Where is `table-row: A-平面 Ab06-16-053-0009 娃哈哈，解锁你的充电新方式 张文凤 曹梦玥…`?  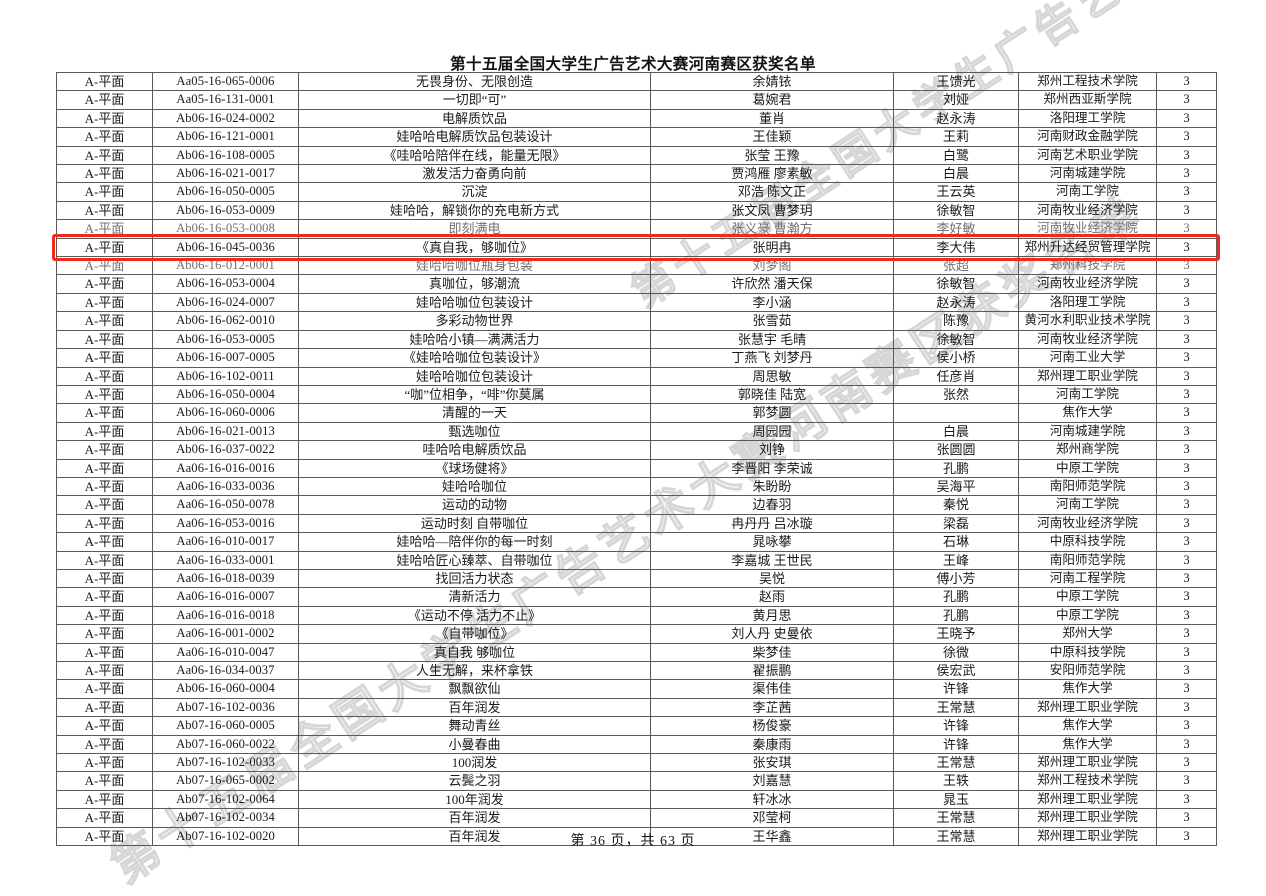 table-row: A-平面 Ab06-16-053-0009 娃哈哈，解锁你的充电新方式 张文凤 曹梦玥… is located at coordinates (636, 210).